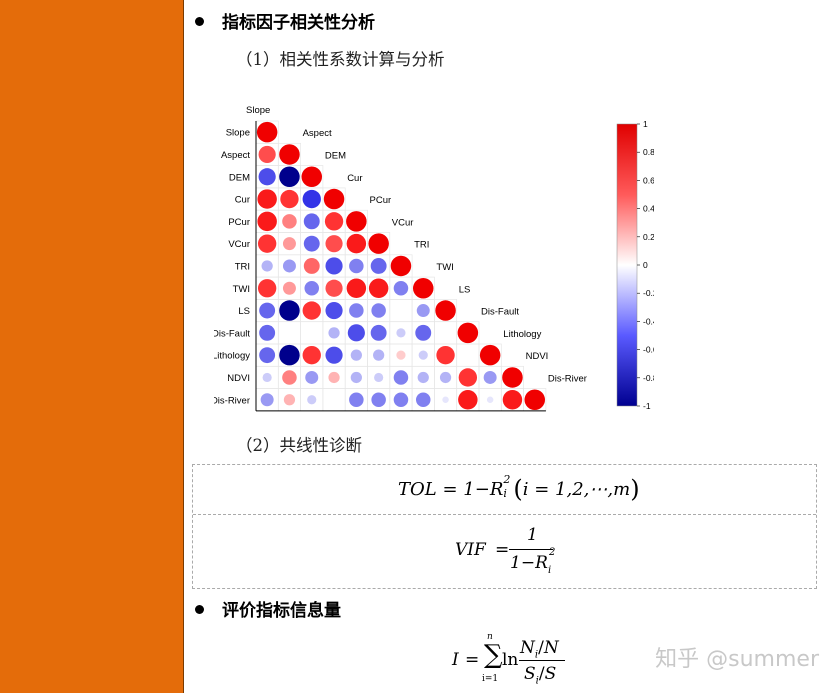  What do you see at coordinates (444, 267) in the screenshot?
I see `diagonal-label: TWI` at bounding box center [444, 267].